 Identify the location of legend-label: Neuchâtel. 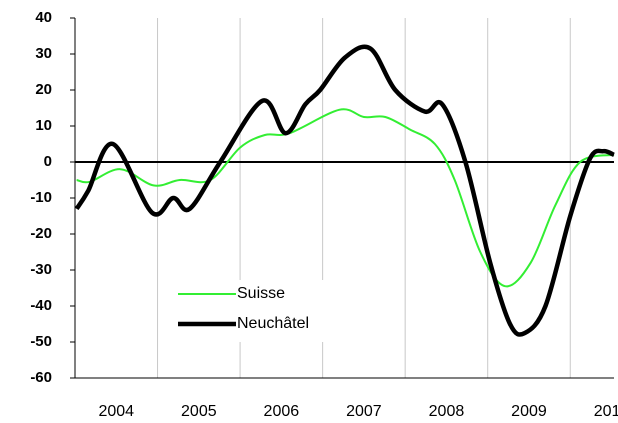
(273, 323).